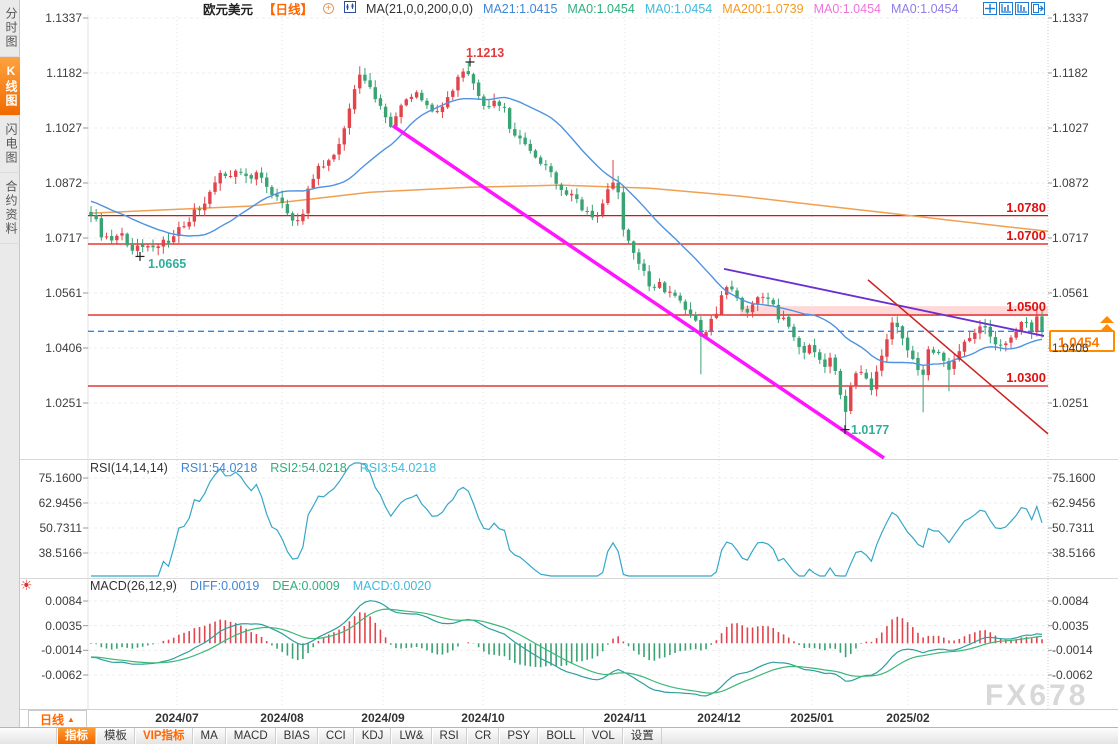 The image size is (1118, 744). Describe the element at coordinates (1074, 553) in the screenshot. I see `y-axis-label-right: 38.5166` at that location.